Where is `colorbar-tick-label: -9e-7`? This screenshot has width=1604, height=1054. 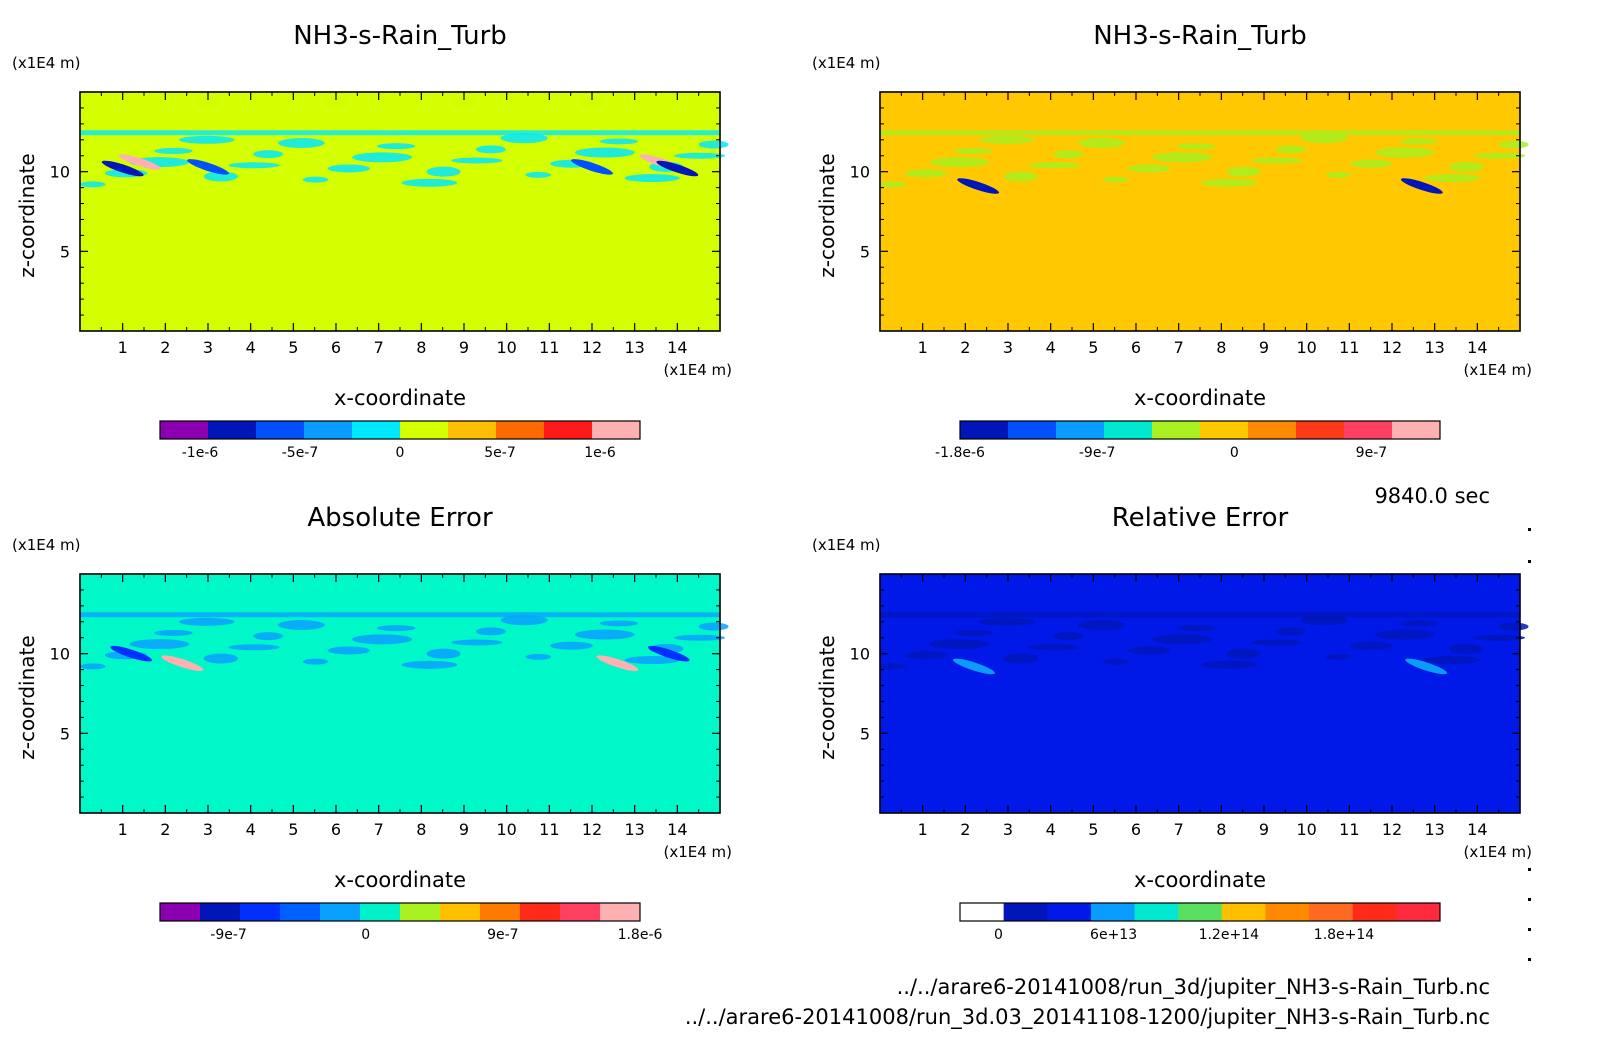 colorbar-tick-label: -9e-7 is located at coordinates (228, 935).